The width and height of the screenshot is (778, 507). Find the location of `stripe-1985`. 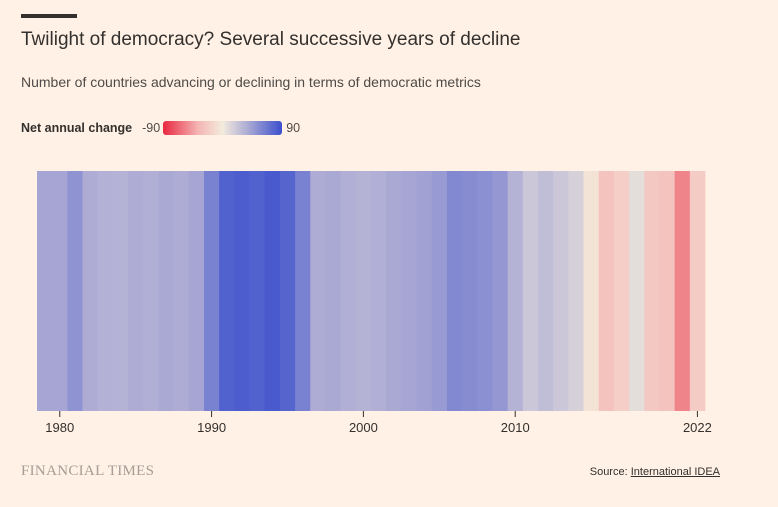

stripe-1985 is located at coordinates (136, 291).